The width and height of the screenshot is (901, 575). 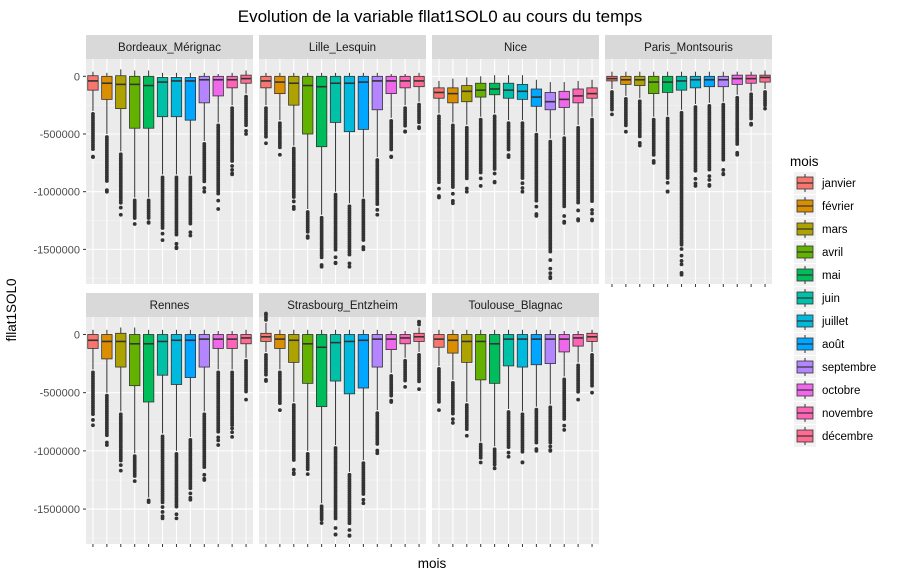 What do you see at coordinates (827, 390) in the screenshot?
I see `legend-item-octobre: octobre` at bounding box center [827, 390].